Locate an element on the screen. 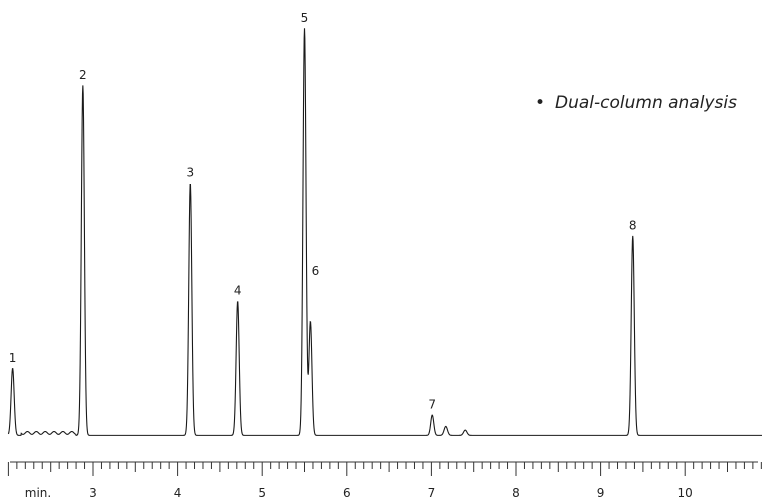  peak-label-8: 8 is located at coordinates (633, 226).